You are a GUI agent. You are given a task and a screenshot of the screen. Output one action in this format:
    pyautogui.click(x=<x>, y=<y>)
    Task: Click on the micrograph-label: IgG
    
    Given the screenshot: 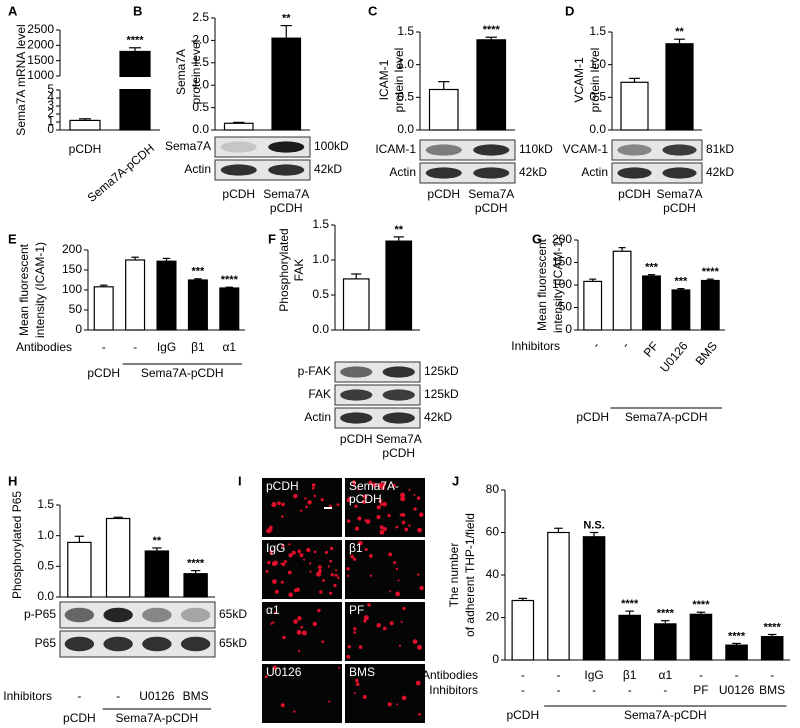 What is the action you would take?
    pyautogui.click(x=275, y=548)
    